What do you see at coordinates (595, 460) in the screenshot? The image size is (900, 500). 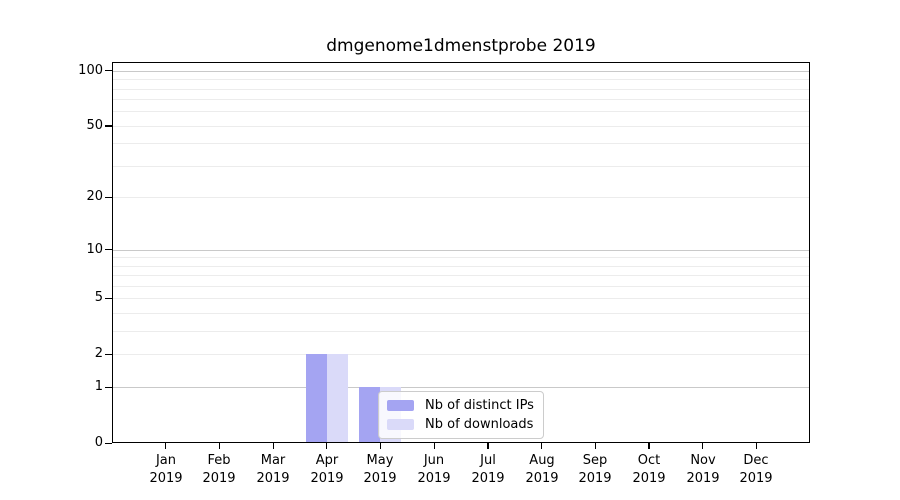 I see `x-tick-month: Sep` at bounding box center [595, 460].